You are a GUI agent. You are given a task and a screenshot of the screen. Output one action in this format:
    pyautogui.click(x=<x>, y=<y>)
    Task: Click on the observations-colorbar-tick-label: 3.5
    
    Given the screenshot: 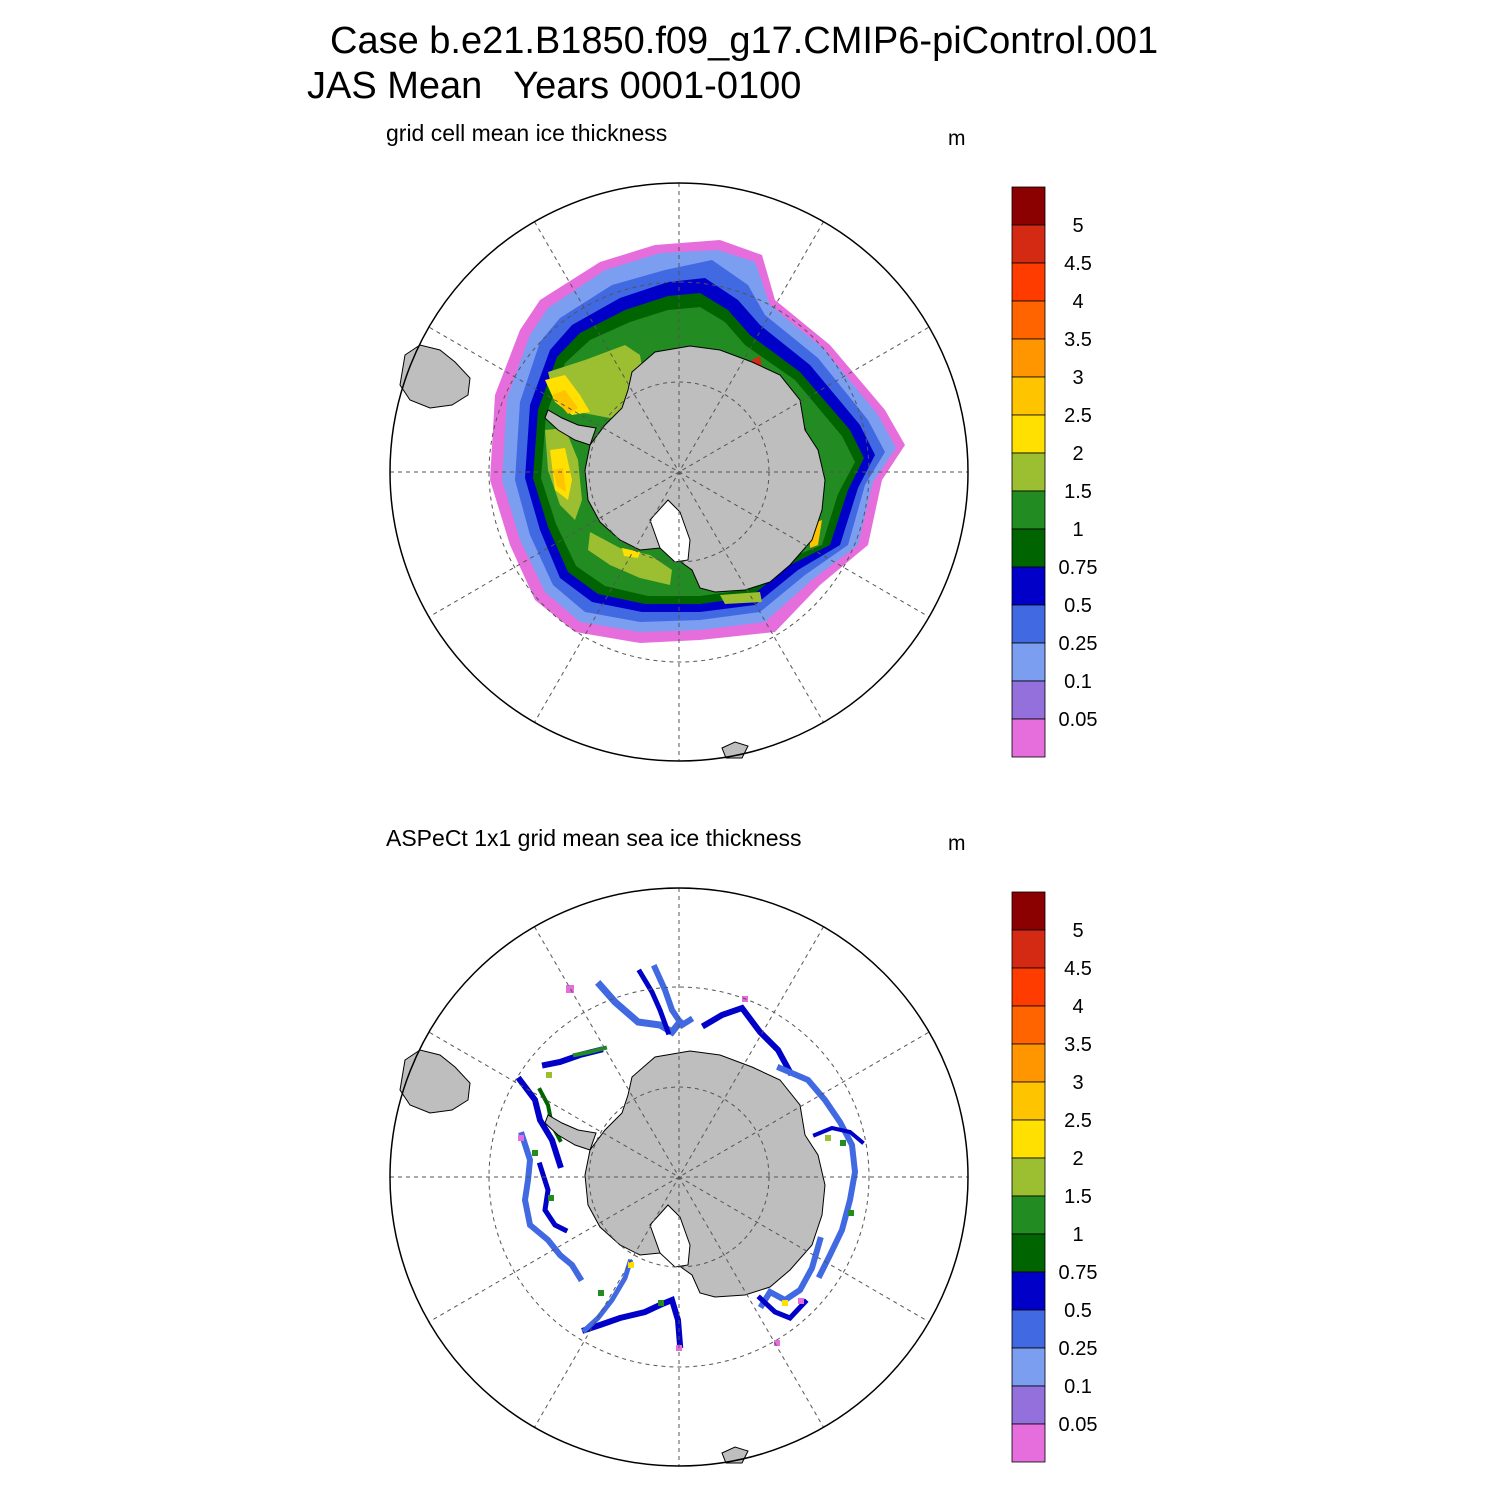 What is the action you would take?
    pyautogui.click(x=1078, y=1045)
    